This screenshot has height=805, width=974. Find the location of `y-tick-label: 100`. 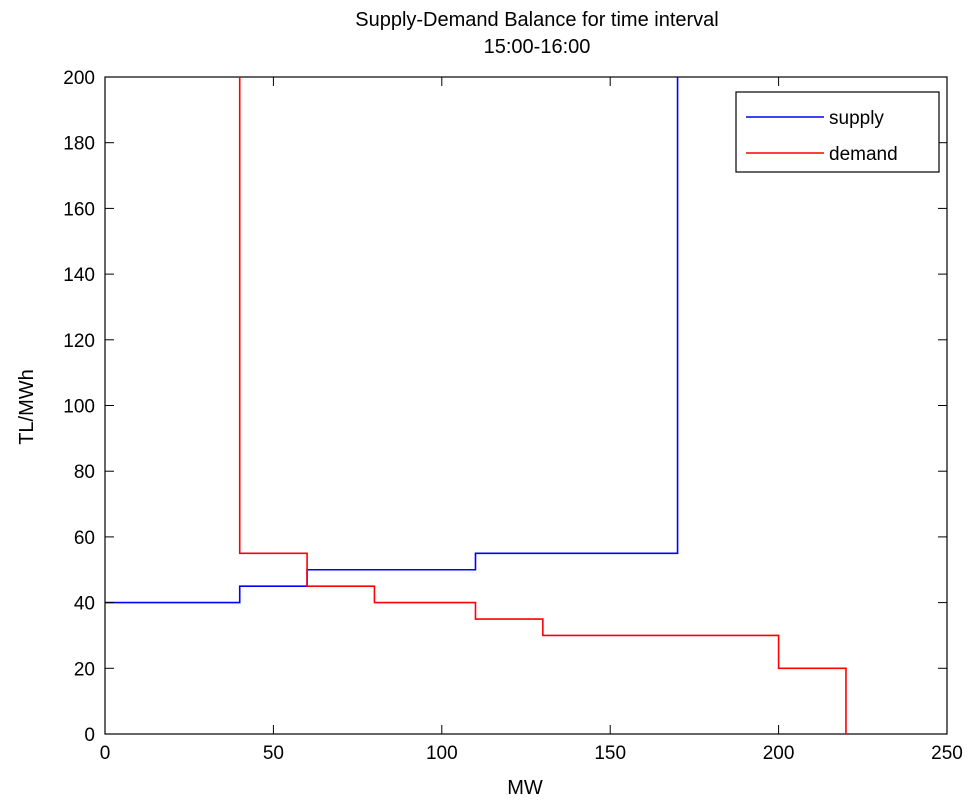

y-tick-label: 100 is located at coordinates (79, 407).